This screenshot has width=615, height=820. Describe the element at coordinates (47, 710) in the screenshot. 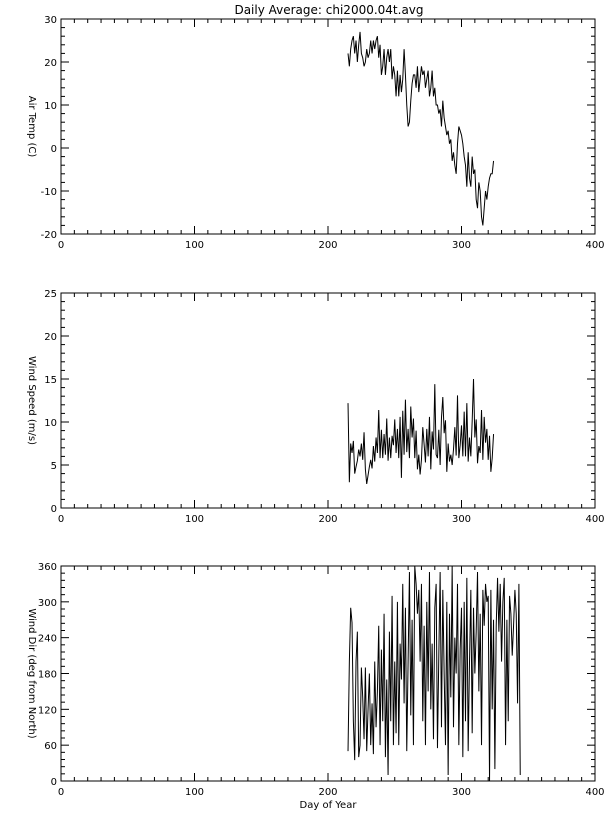

I see `y-tick-label: 120` at that location.